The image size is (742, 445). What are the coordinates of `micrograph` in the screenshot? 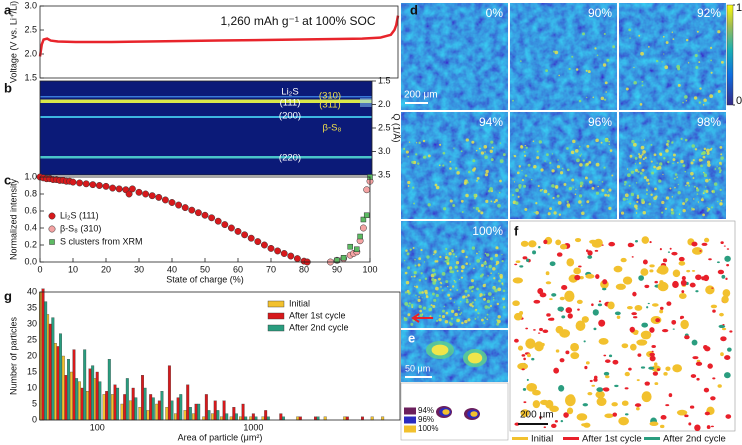 It's located at (454, 274).